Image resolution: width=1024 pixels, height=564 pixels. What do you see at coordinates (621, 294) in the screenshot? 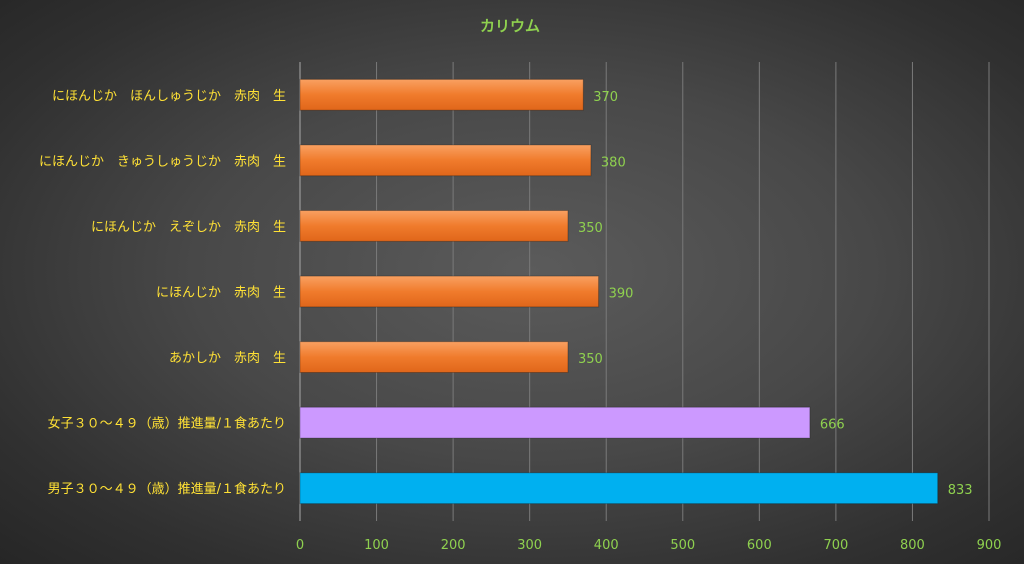
I see `data-label: 390` at bounding box center [621, 294].